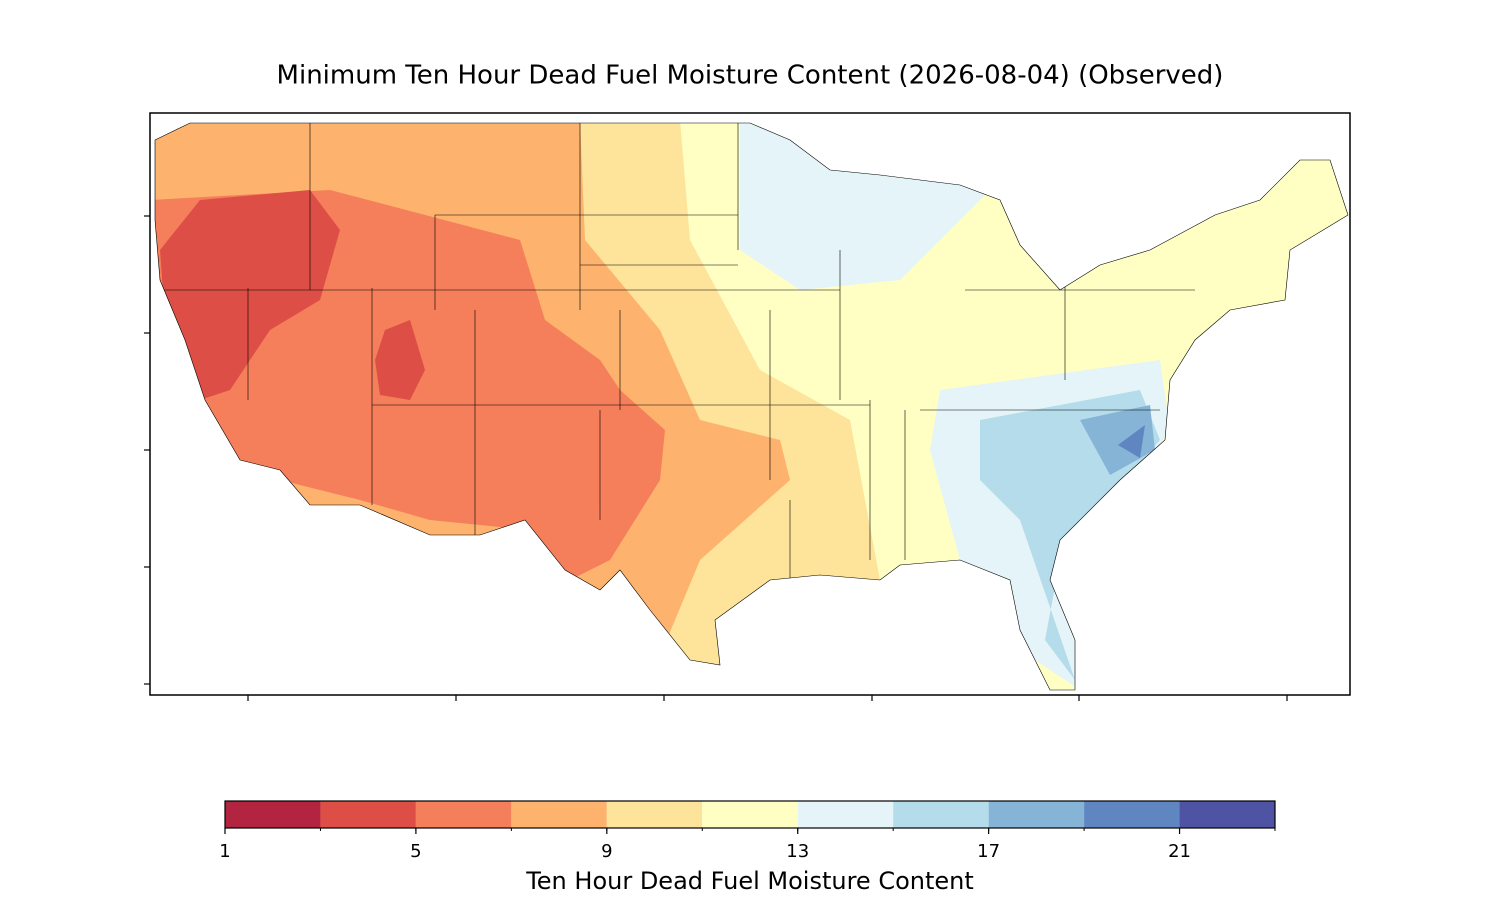 Image resolution: width=1500 pixels, height=900 pixels. What do you see at coordinates (1179, 851) in the screenshot?
I see `colorbar-tick-label: 21` at bounding box center [1179, 851].